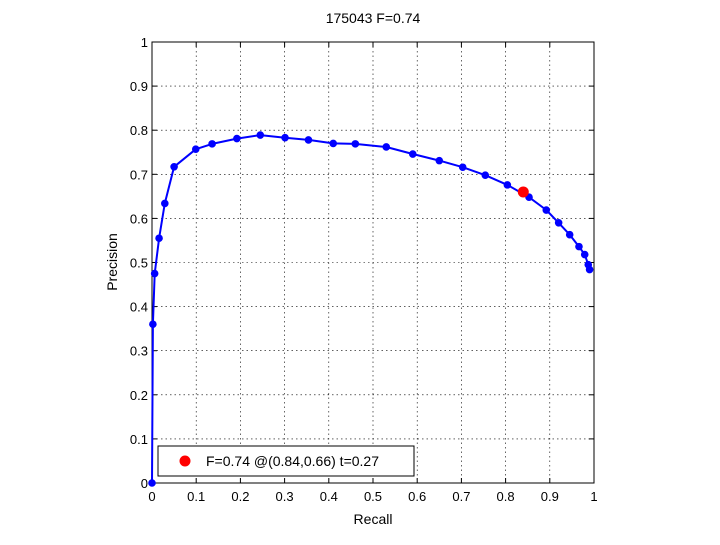 The width and height of the screenshot is (720, 545). What do you see at coordinates (329, 496) in the screenshot?
I see `x-tick-label: 0.4` at bounding box center [329, 496].